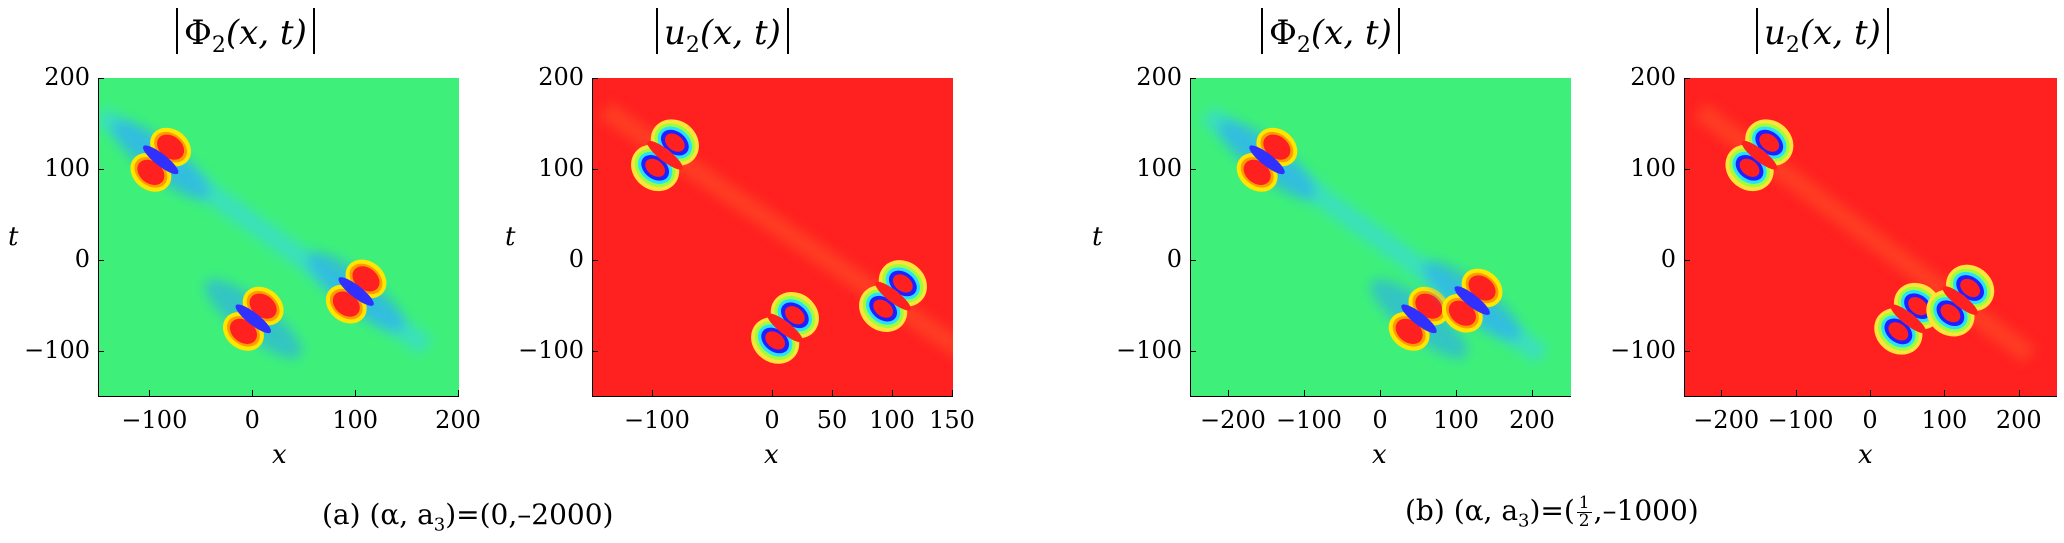 The width and height of the screenshot is (2064, 543). I want to click on x-tick-label: 150, so click(952, 420).